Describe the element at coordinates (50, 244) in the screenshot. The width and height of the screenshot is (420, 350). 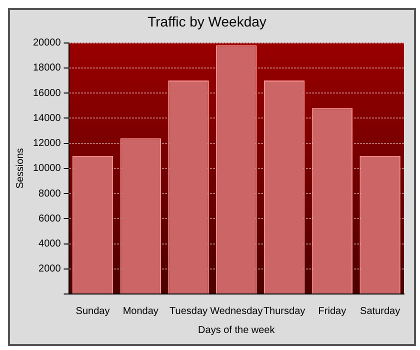
I see `y-tick-label: 4000` at that location.